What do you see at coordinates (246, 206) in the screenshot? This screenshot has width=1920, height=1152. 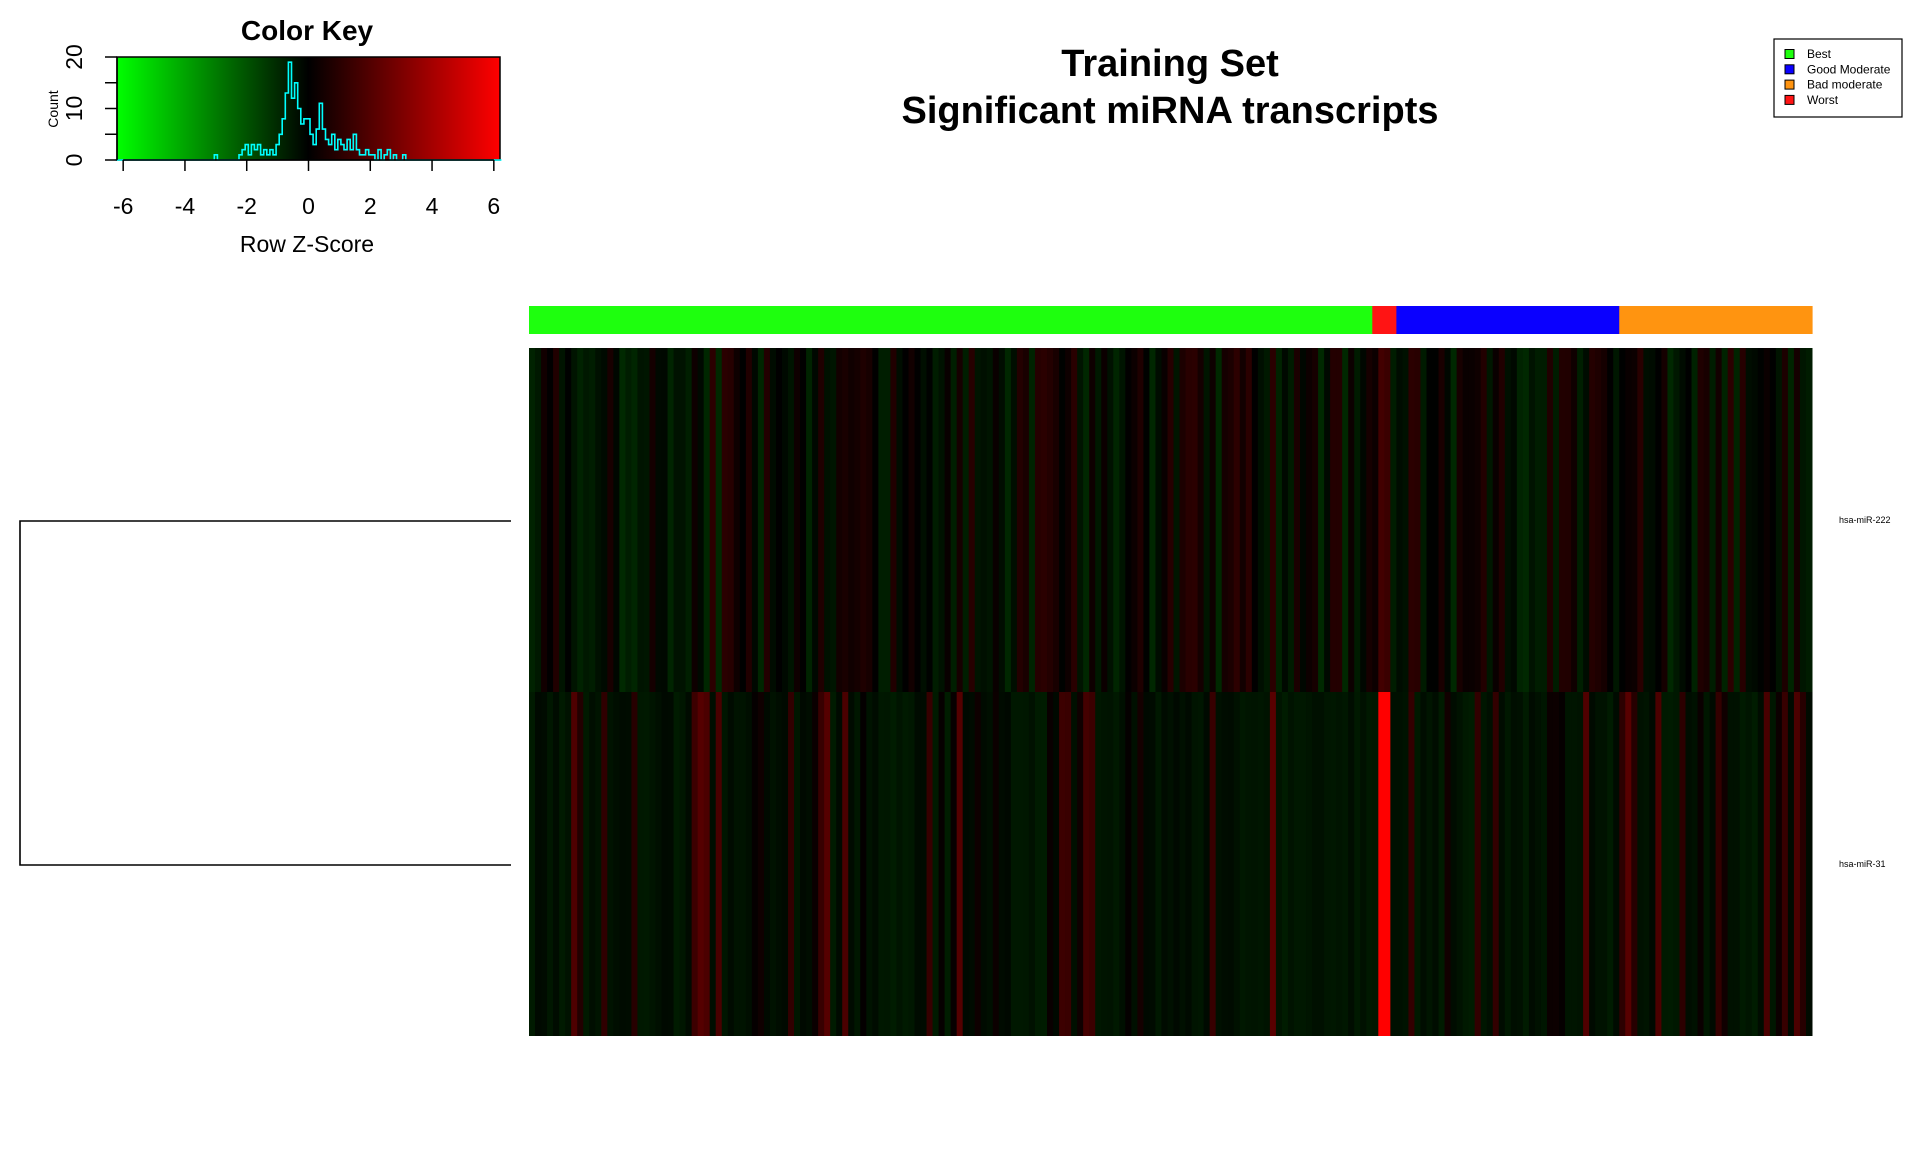 I see `color-key-x-tick-label: -2` at bounding box center [246, 206].